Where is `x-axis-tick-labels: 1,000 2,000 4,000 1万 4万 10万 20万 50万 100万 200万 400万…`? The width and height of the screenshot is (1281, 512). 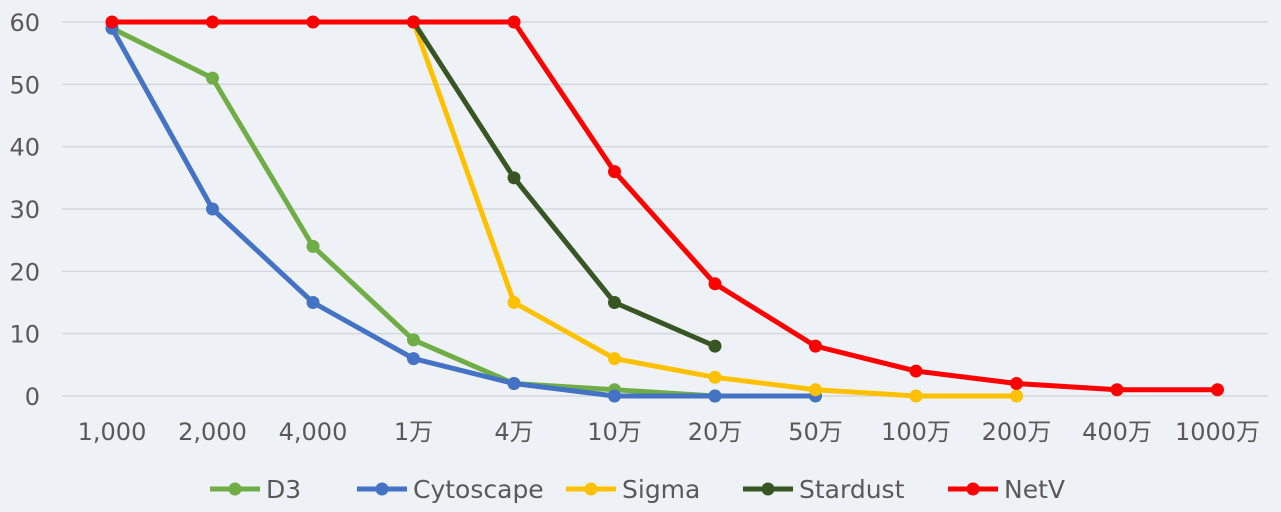
x-axis-tick-labels: 1,000 2,000 4,000 1万 4万 10万 20万 50万 100万 200万 400万… is located at coordinates (669, 432).